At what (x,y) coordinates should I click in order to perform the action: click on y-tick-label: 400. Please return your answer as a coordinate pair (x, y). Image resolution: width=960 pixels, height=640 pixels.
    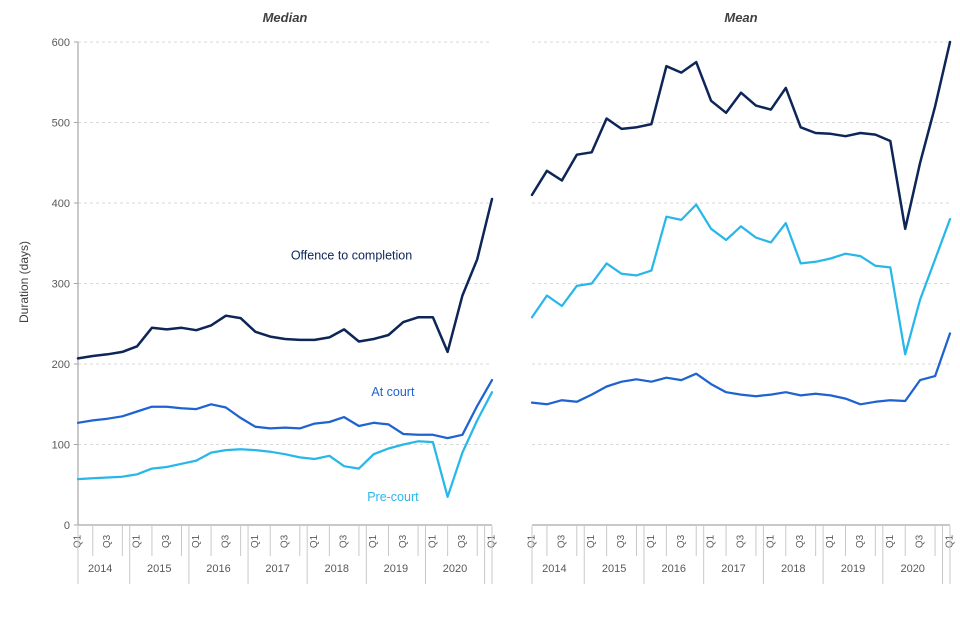
    Looking at the image, I should click on (61, 204).